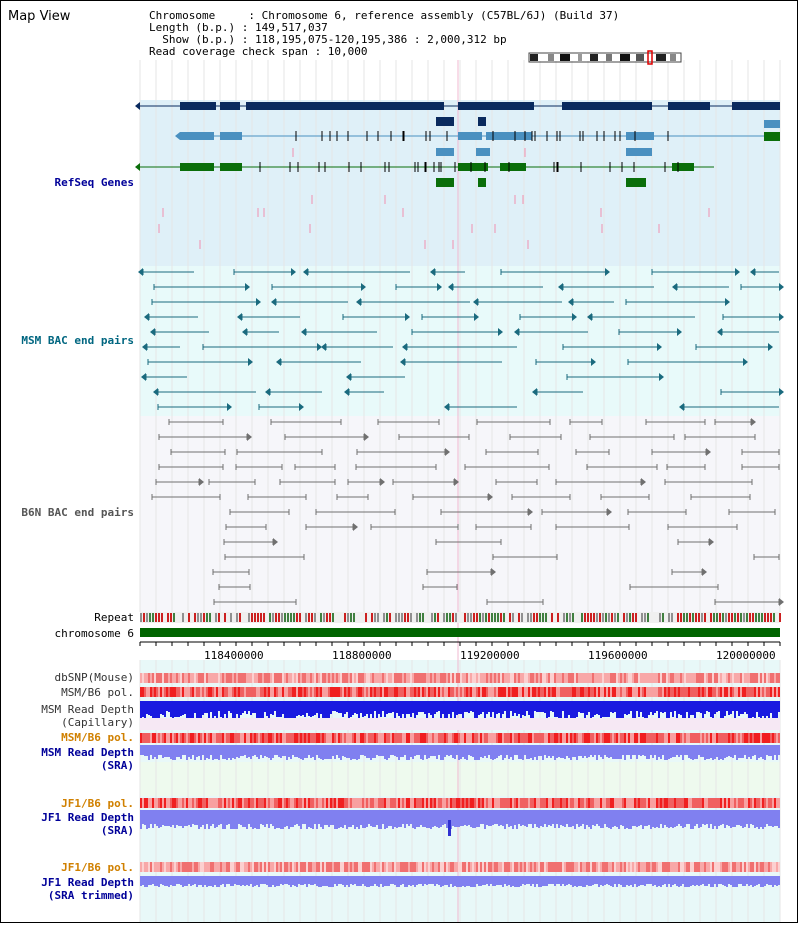 The image size is (800, 925). What do you see at coordinates (77, 340) in the screenshot?
I see `msm-bac-end-pairs-label: MSM BAC end pairs` at bounding box center [77, 340].